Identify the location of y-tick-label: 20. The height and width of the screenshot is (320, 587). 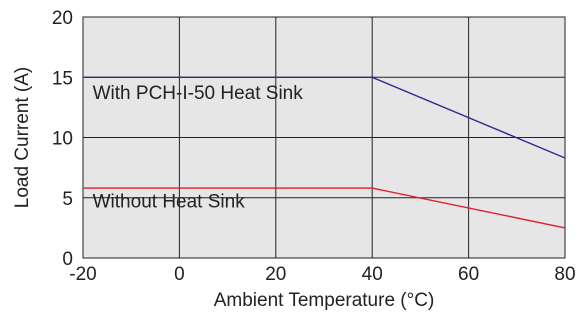
(62, 18).